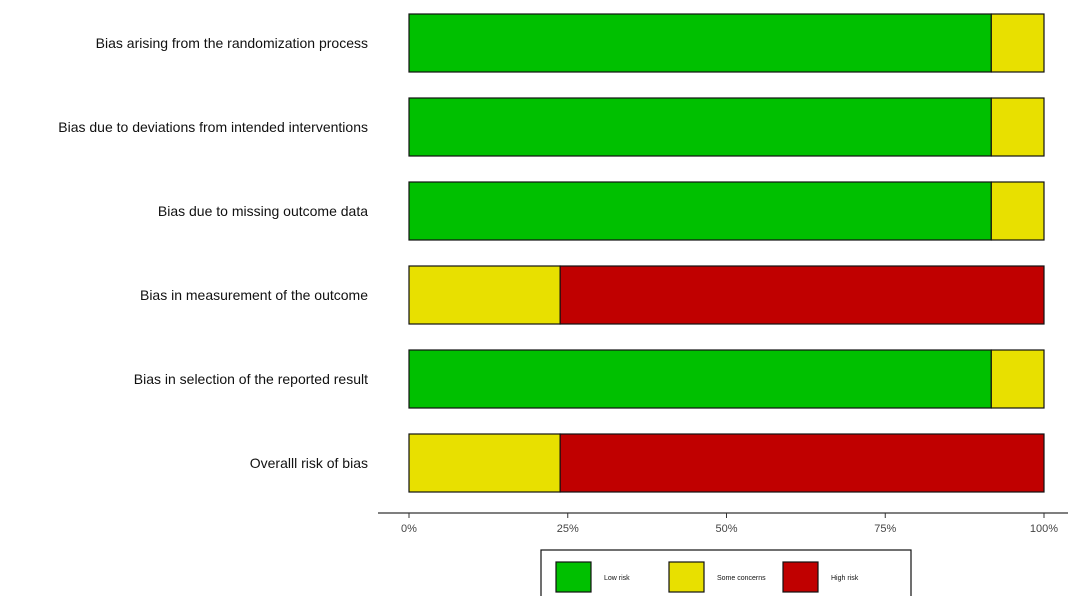 Image resolution: width=1068 pixels, height=596 pixels. I want to click on x-tick-label: 0%, so click(409, 529).